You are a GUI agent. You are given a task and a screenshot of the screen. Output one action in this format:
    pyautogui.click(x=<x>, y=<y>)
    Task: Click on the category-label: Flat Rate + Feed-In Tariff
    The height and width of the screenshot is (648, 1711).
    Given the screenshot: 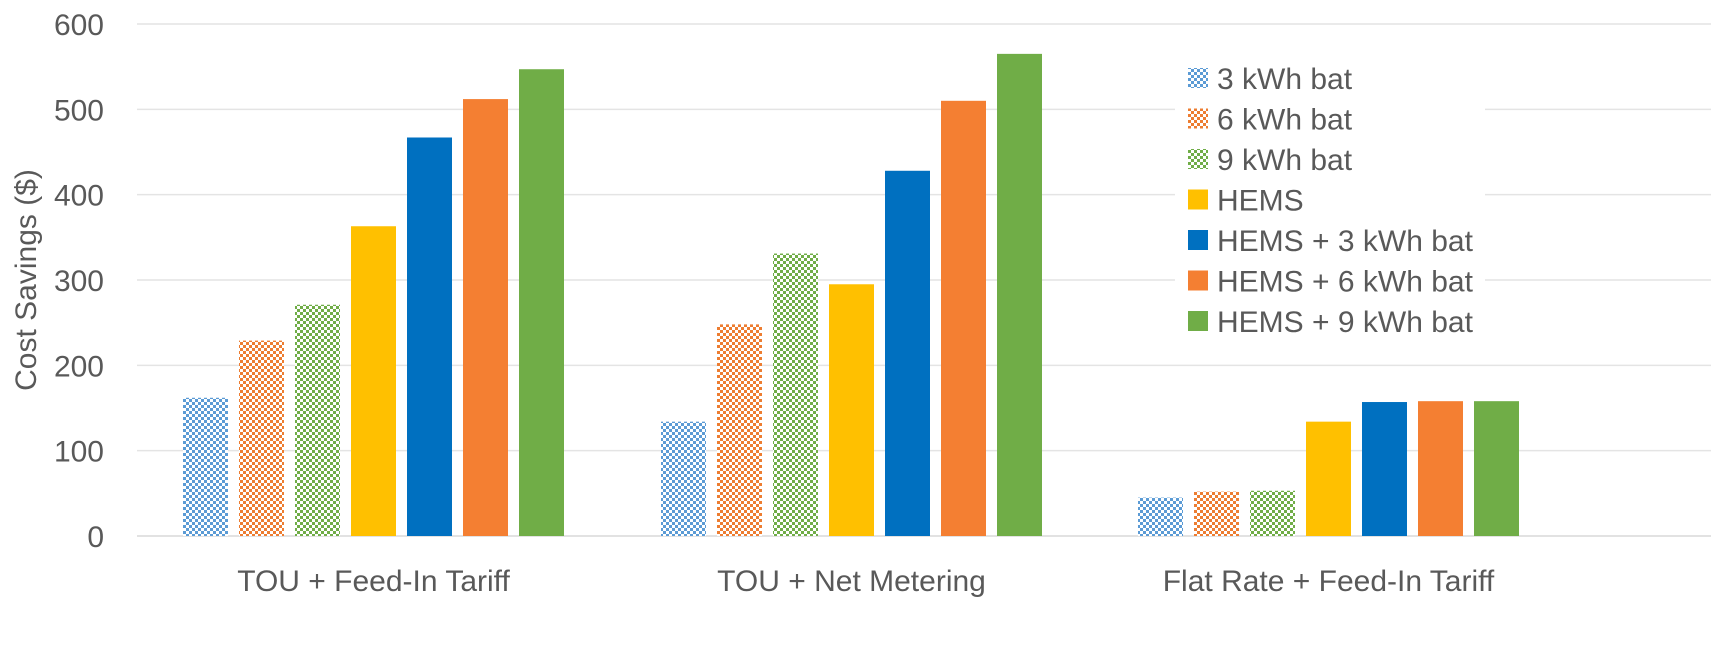 What is the action you would take?
    pyautogui.click(x=1329, y=581)
    